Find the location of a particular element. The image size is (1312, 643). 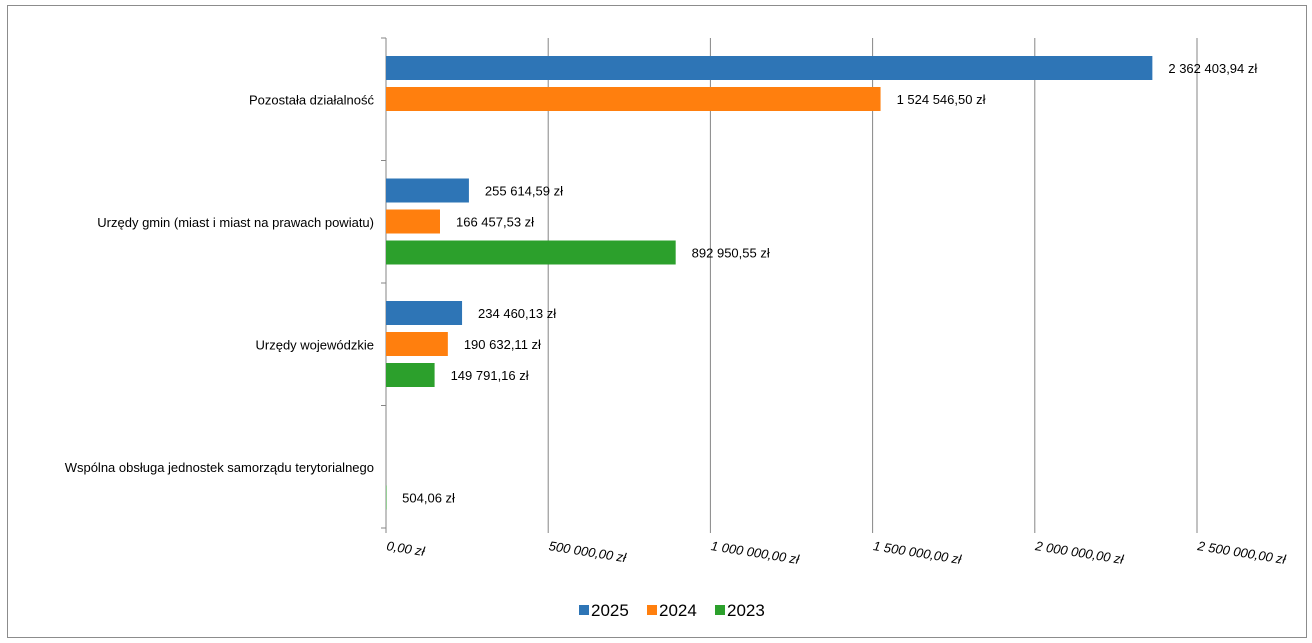

data-label: 190 632,11 zł is located at coordinates (502, 344).